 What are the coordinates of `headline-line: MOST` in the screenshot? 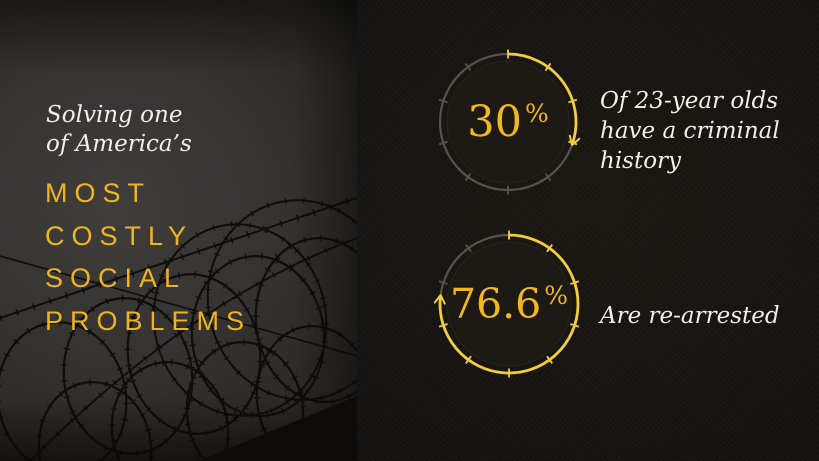 It's located at (98, 193).